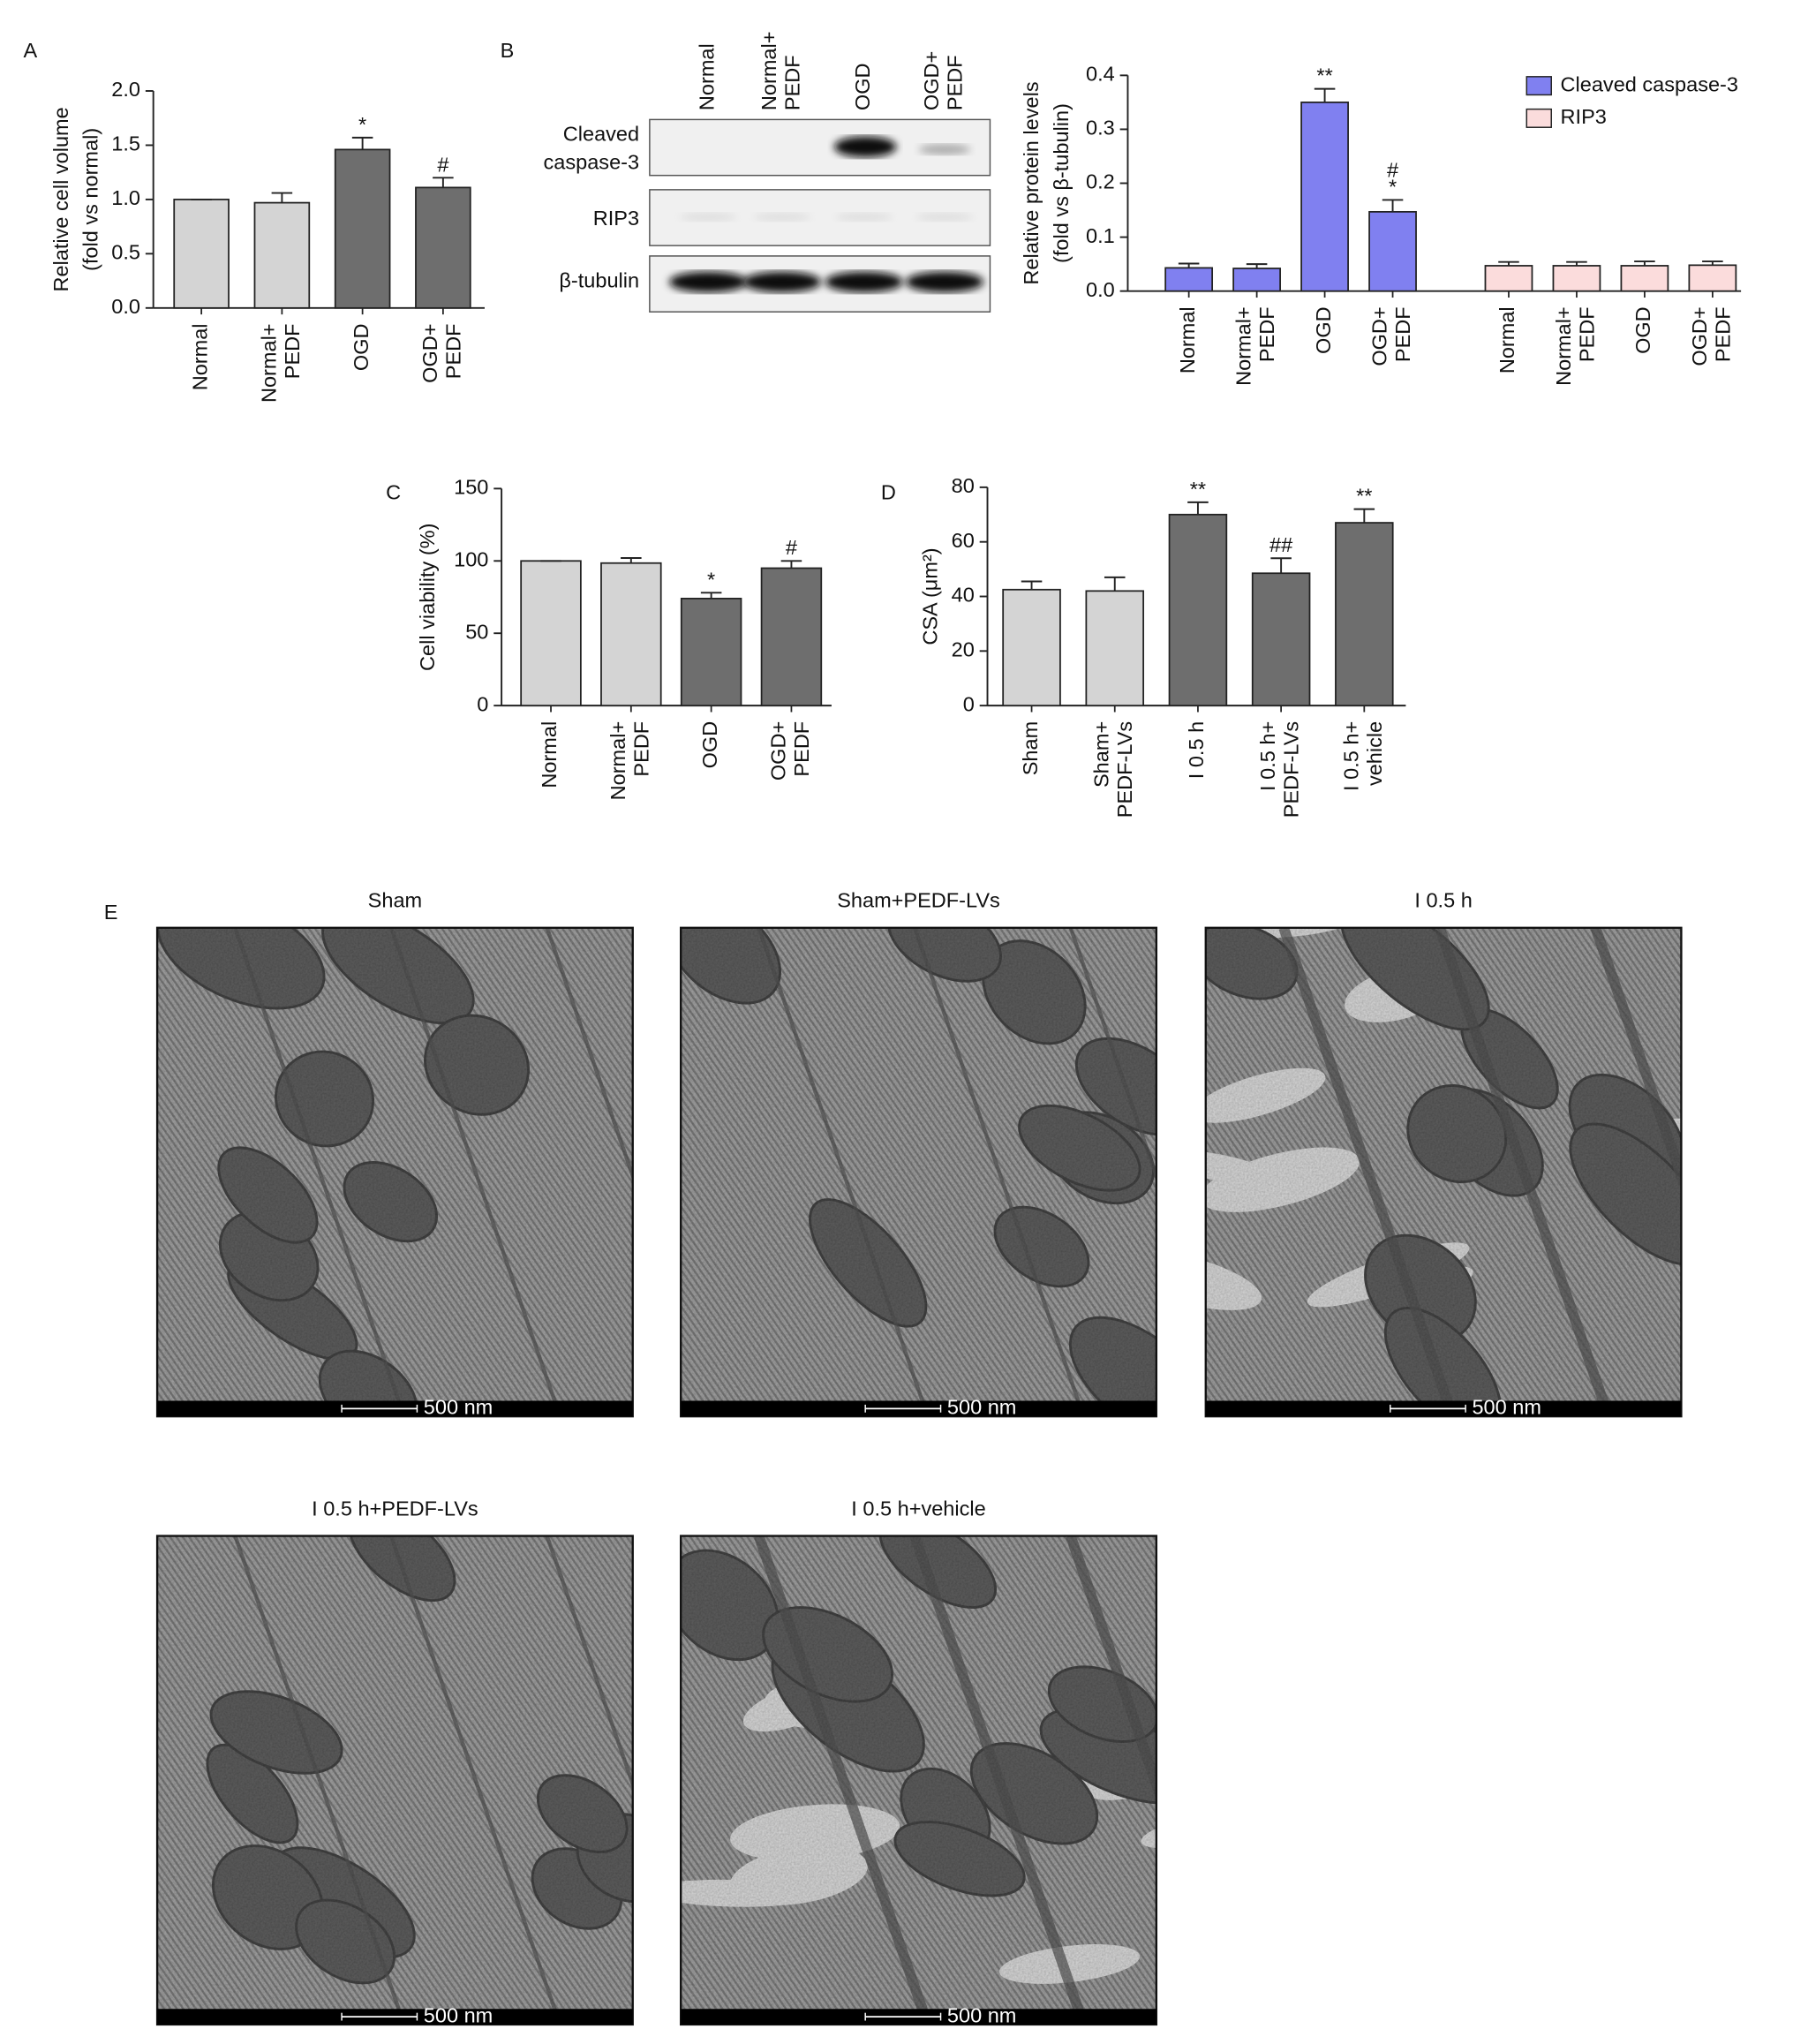  Describe the element at coordinates (395, 900) in the screenshot. I see `micrograph-title: Sham` at that location.